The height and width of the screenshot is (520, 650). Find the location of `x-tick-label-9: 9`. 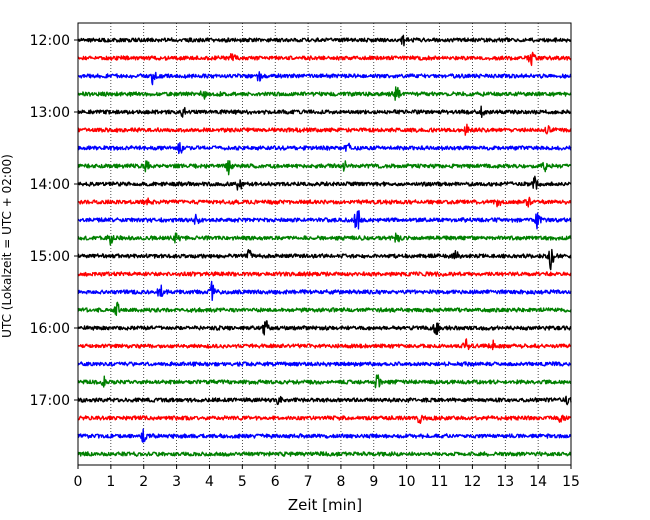

x-tick-label-9: 9 is located at coordinates (373, 482).